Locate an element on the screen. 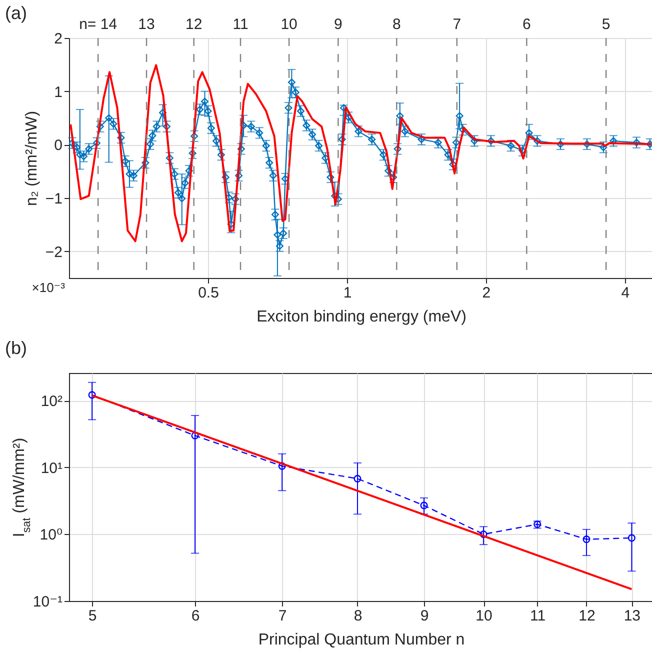  x-tick-label: 0.5 is located at coordinates (208, 293).